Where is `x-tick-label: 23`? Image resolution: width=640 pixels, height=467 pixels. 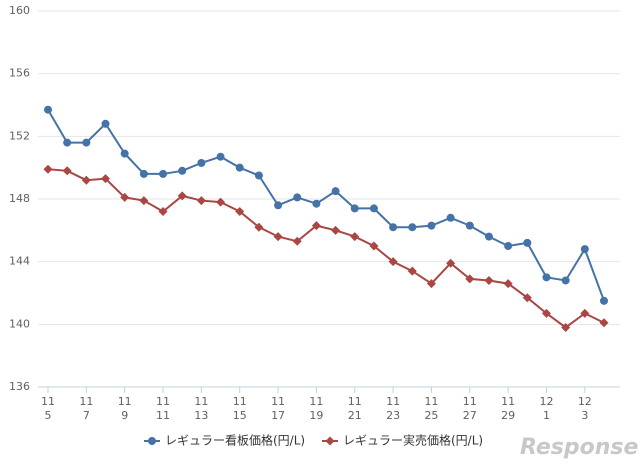
x-tick-label: 23 is located at coordinates (393, 415).